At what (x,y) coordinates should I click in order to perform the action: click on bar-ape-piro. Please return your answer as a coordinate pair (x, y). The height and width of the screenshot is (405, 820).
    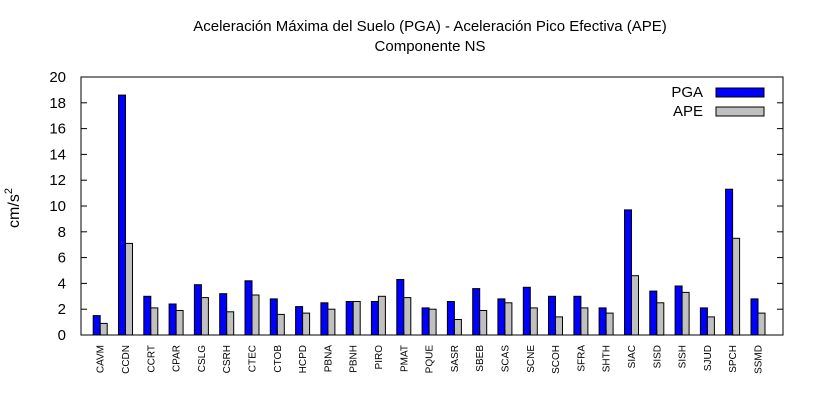
    Looking at the image, I should click on (381, 315).